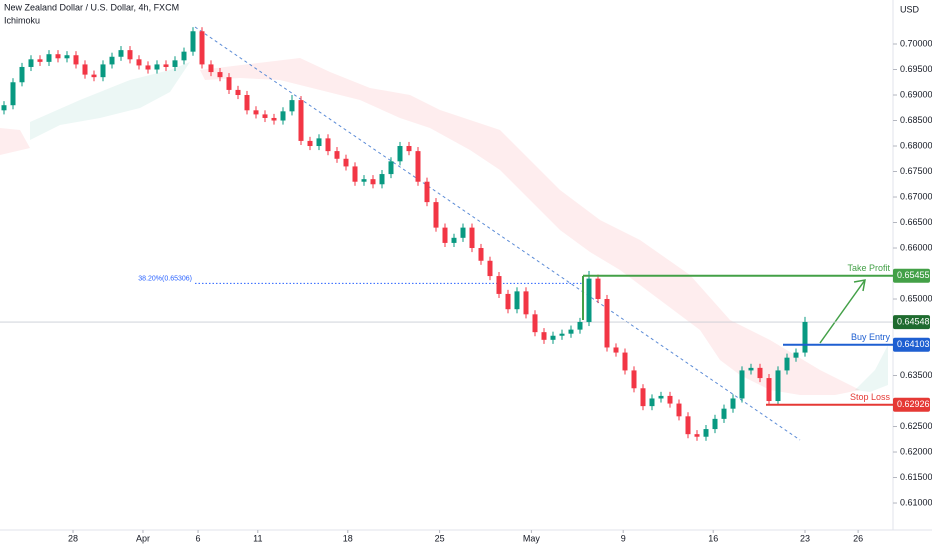 The width and height of the screenshot is (932, 555). I want to click on x-tick-label: 28, so click(73, 538).